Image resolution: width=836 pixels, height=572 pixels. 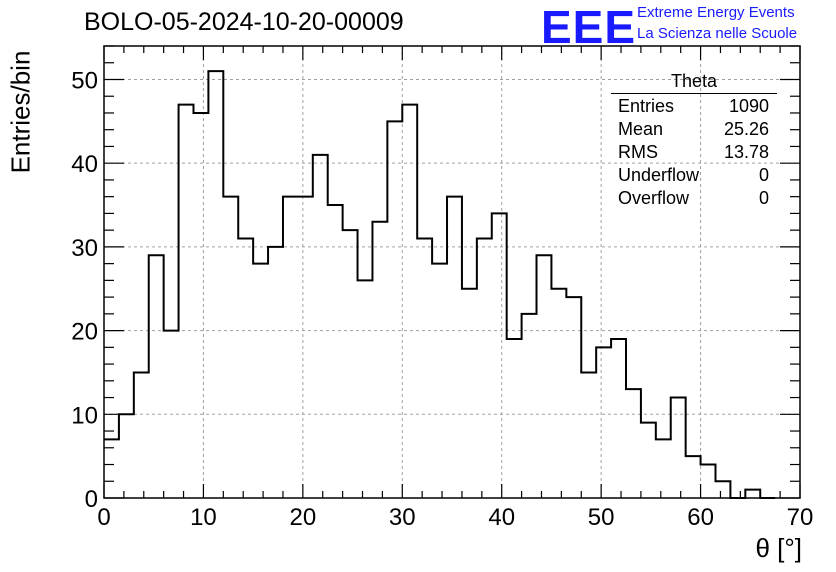 What do you see at coordinates (716, 12) in the screenshot?
I see `brand-line-1: Extreme Energy Events` at bounding box center [716, 12].